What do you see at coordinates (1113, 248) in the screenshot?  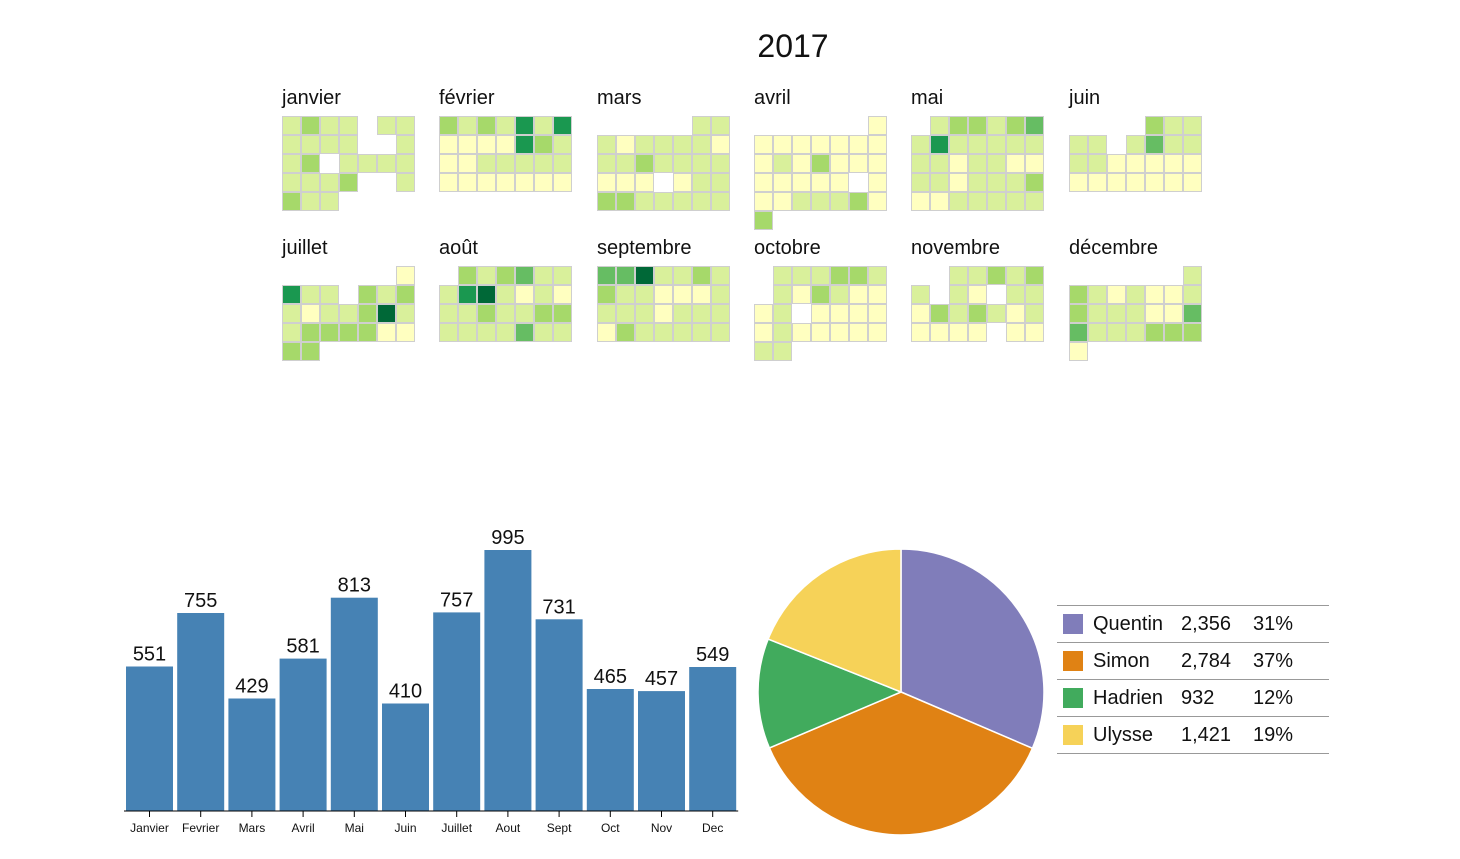 I see `month-label: décembre` at bounding box center [1113, 248].